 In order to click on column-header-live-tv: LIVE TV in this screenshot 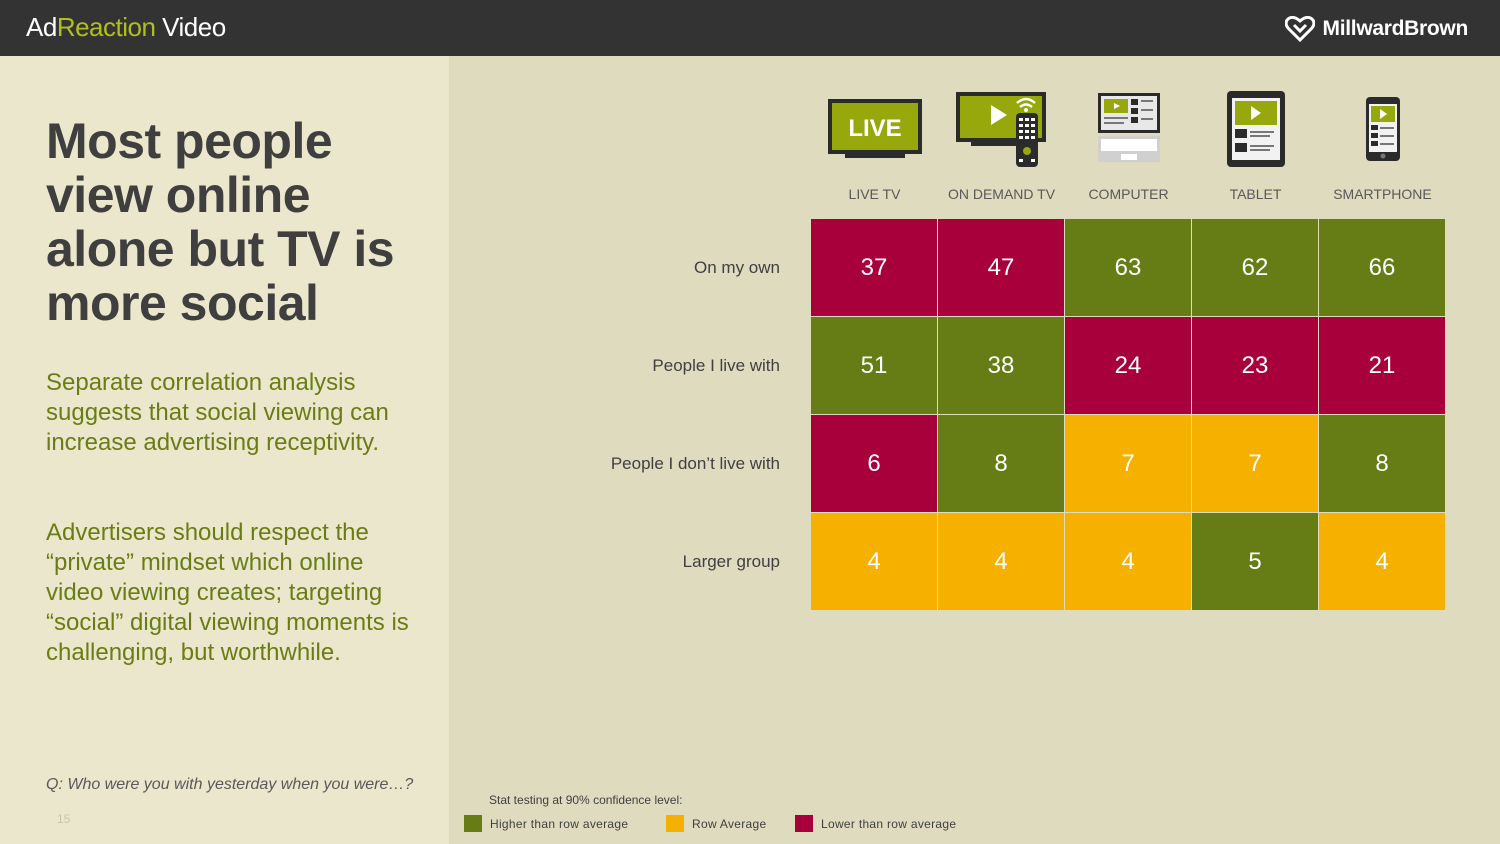, I will do `click(874, 194)`.